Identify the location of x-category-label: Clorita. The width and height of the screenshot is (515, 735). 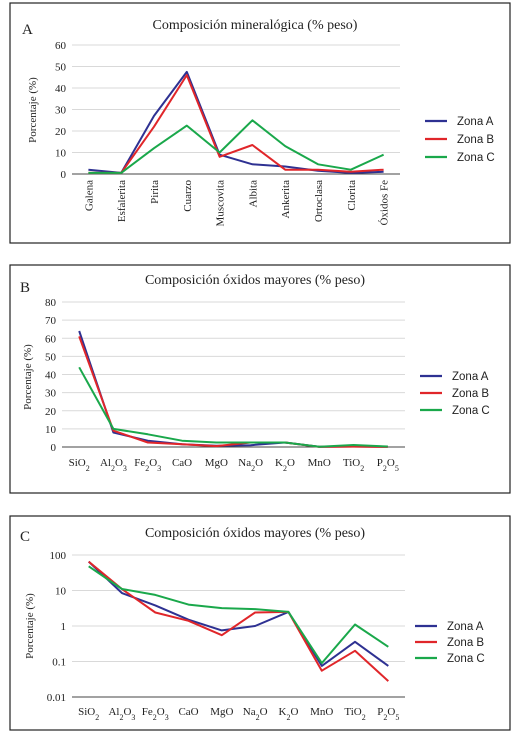
(352, 195).